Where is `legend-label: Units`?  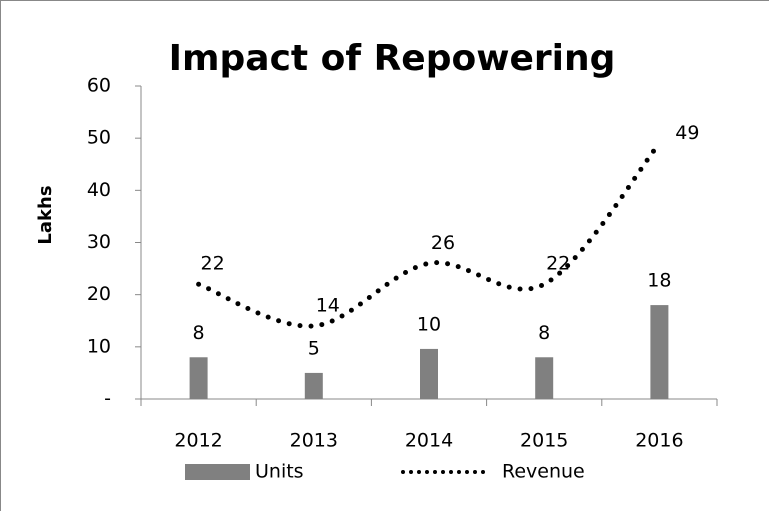 legend-label: Units is located at coordinates (279, 472).